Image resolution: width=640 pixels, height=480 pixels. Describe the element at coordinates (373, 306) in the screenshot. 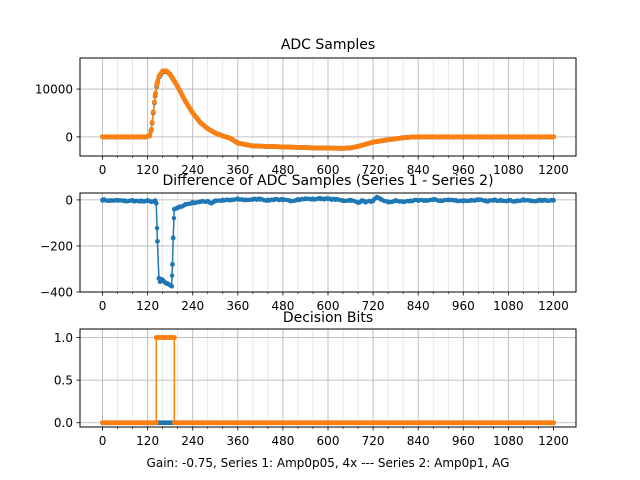

I see `difference-x-tick-label: 720` at that location.